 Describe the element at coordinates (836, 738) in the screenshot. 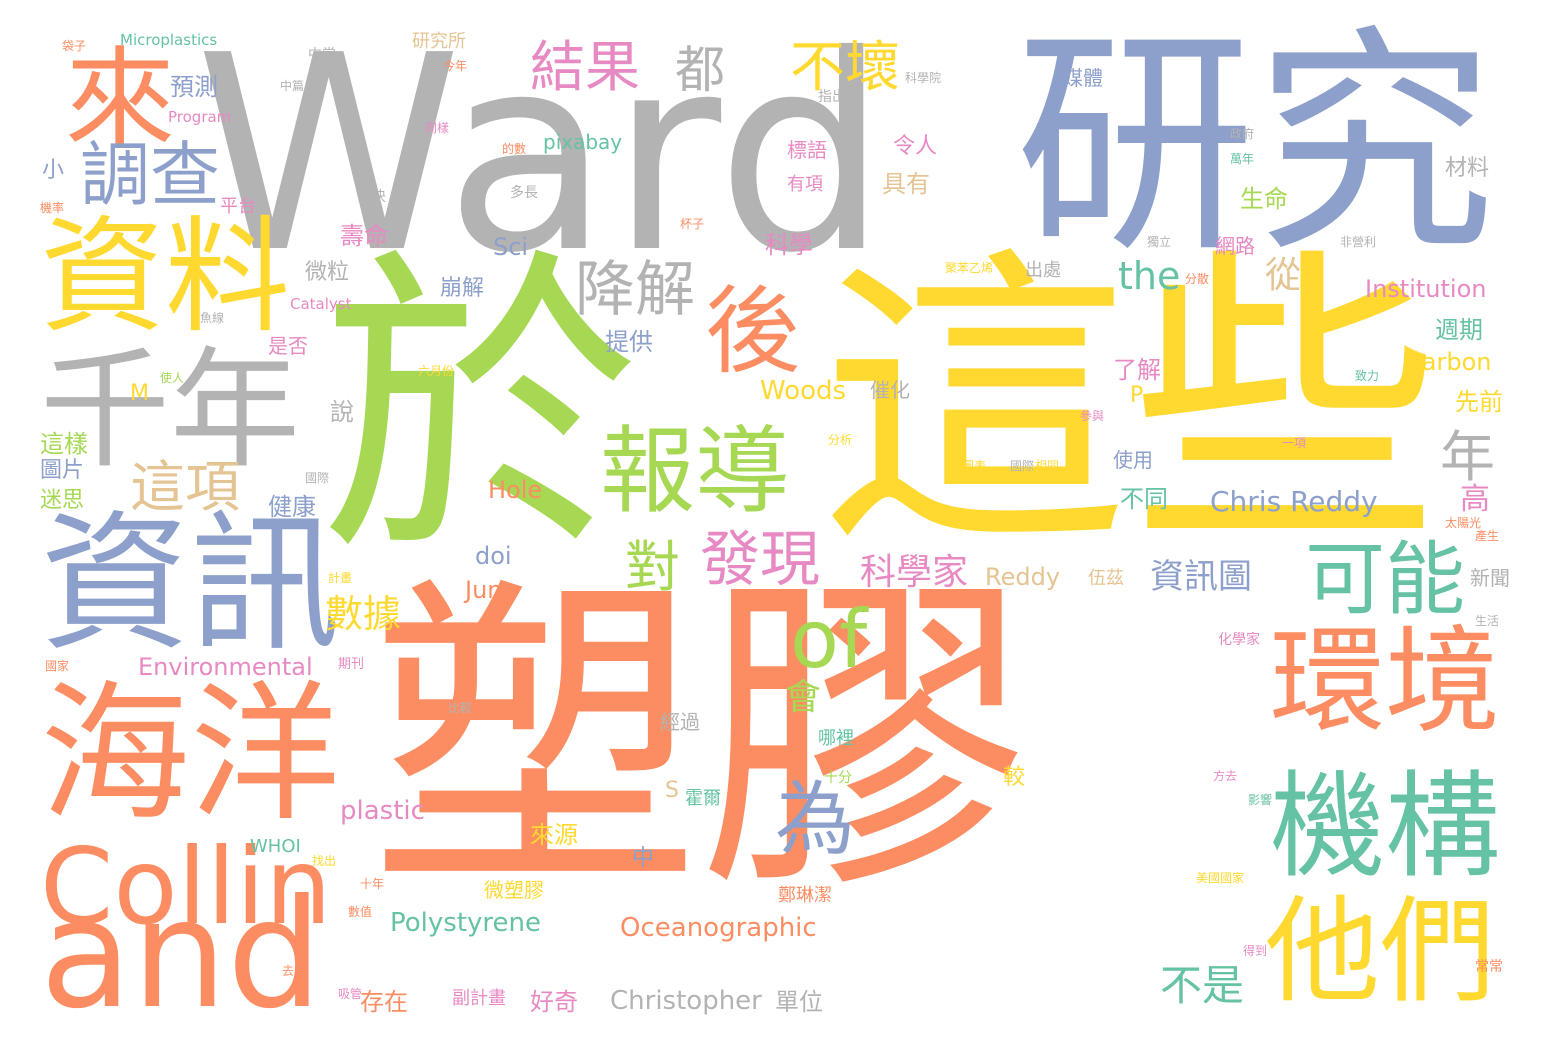

I see `cloud-word: 哪裡` at that location.